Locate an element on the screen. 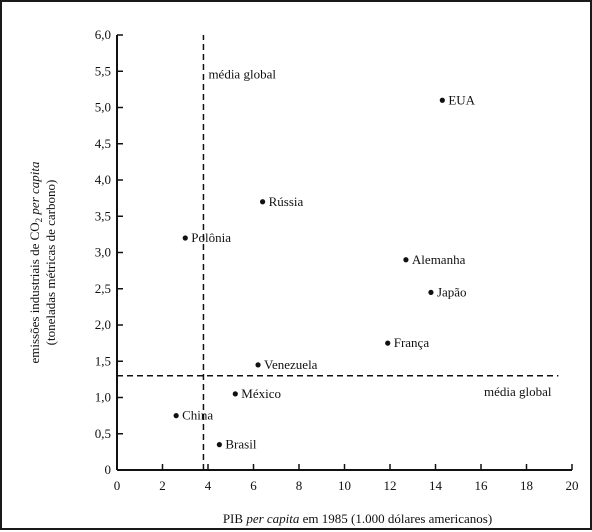 The image size is (592, 532). x-tick-label: 4 is located at coordinates (208, 485).